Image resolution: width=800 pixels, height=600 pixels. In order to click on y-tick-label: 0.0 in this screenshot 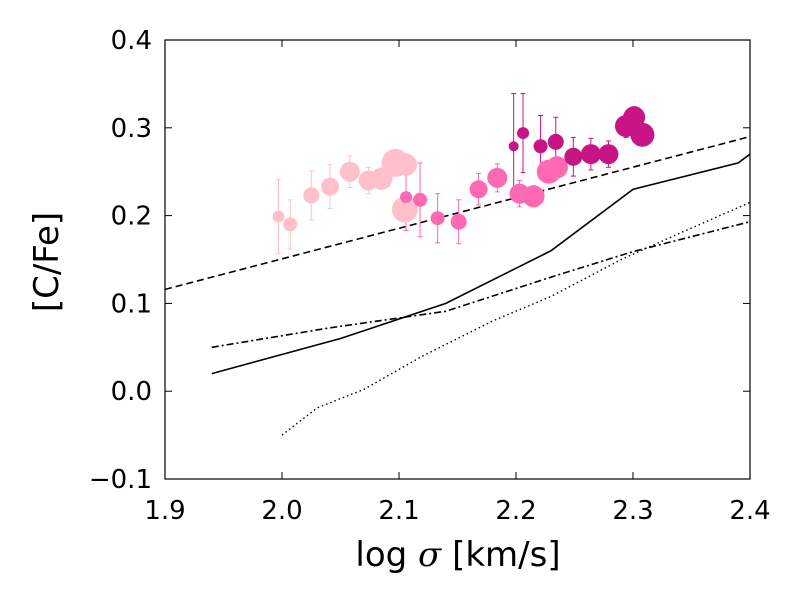, I will do `click(131, 392)`.